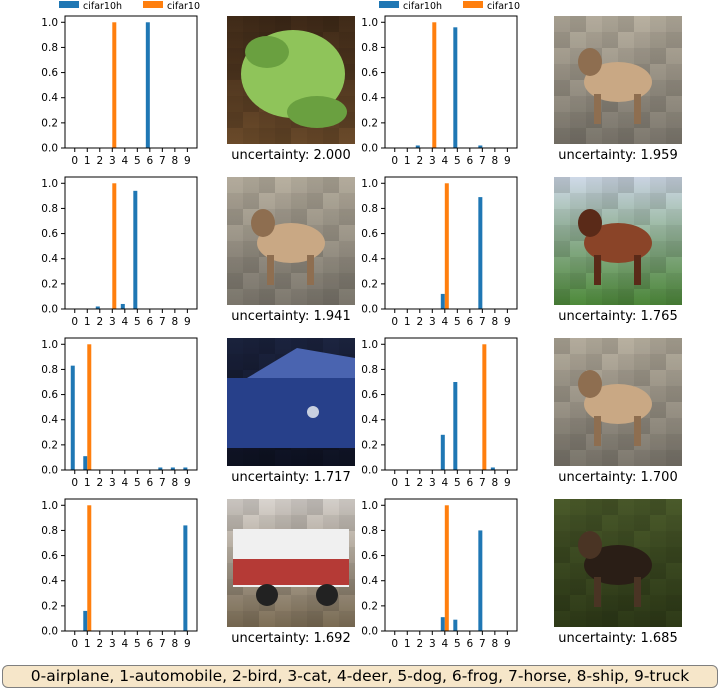 This screenshot has width=724, height=692. I want to click on series-legend: cifar10h cifar10, so click(129, 6).